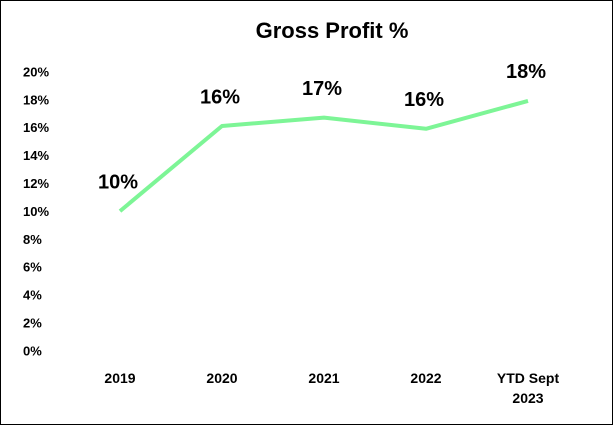 This screenshot has height=425, width=613. Describe the element at coordinates (324, 378) in the screenshot. I see `x-tick-label: 2021` at that location.